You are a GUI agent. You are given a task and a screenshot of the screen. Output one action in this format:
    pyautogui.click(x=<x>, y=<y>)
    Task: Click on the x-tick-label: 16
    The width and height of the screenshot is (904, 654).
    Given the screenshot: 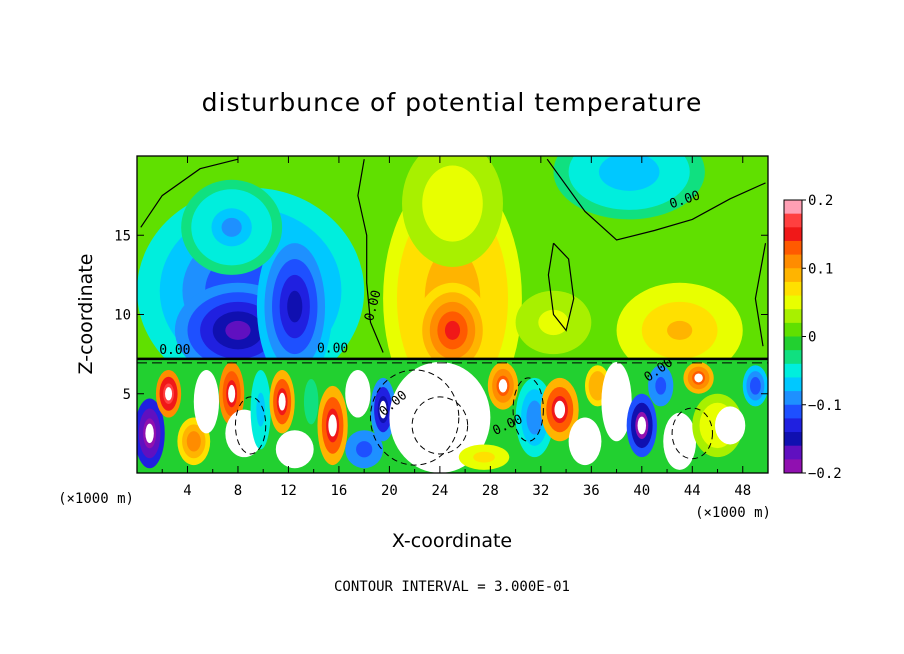 What is the action you would take?
    pyautogui.click(x=338, y=491)
    